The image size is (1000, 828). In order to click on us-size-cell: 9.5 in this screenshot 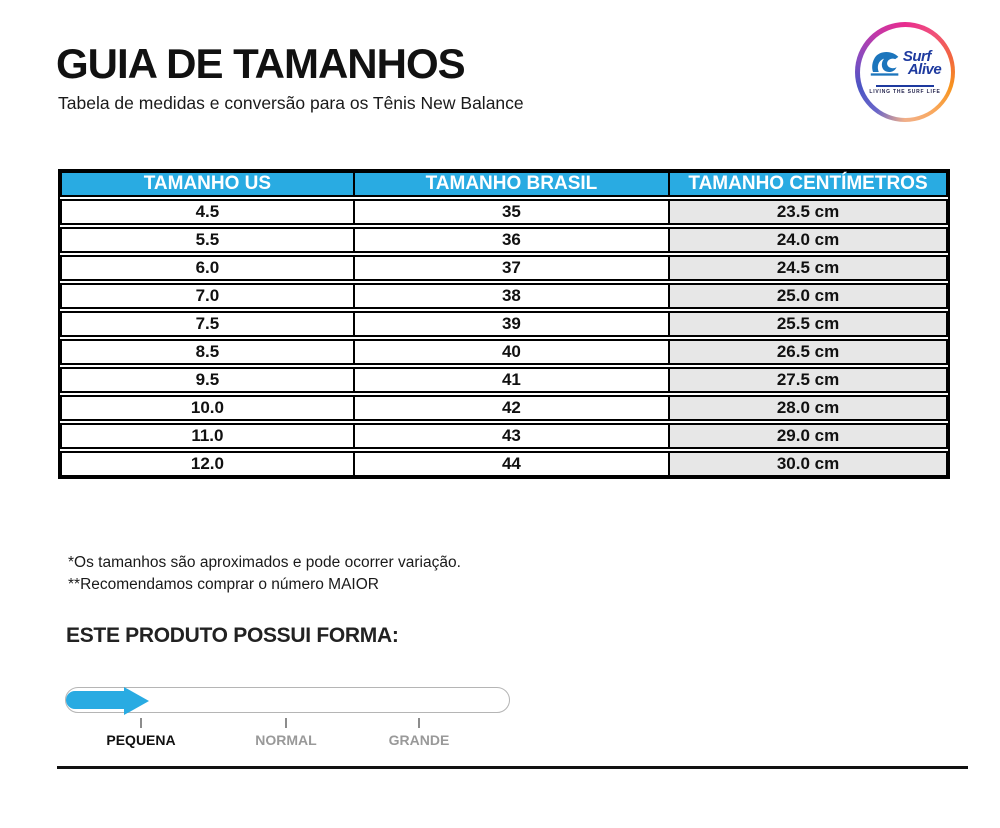, I will do `click(207, 380)`.